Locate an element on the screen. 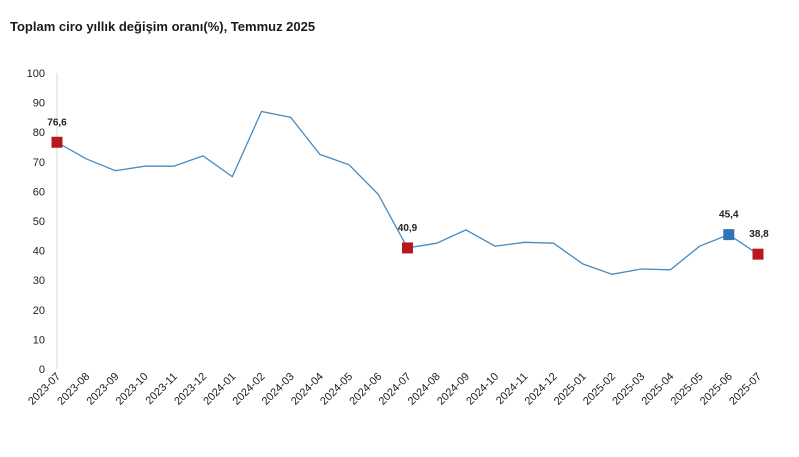 This screenshot has width=799, height=457. data-label-2025-06: 45,4 is located at coordinates (729, 215).